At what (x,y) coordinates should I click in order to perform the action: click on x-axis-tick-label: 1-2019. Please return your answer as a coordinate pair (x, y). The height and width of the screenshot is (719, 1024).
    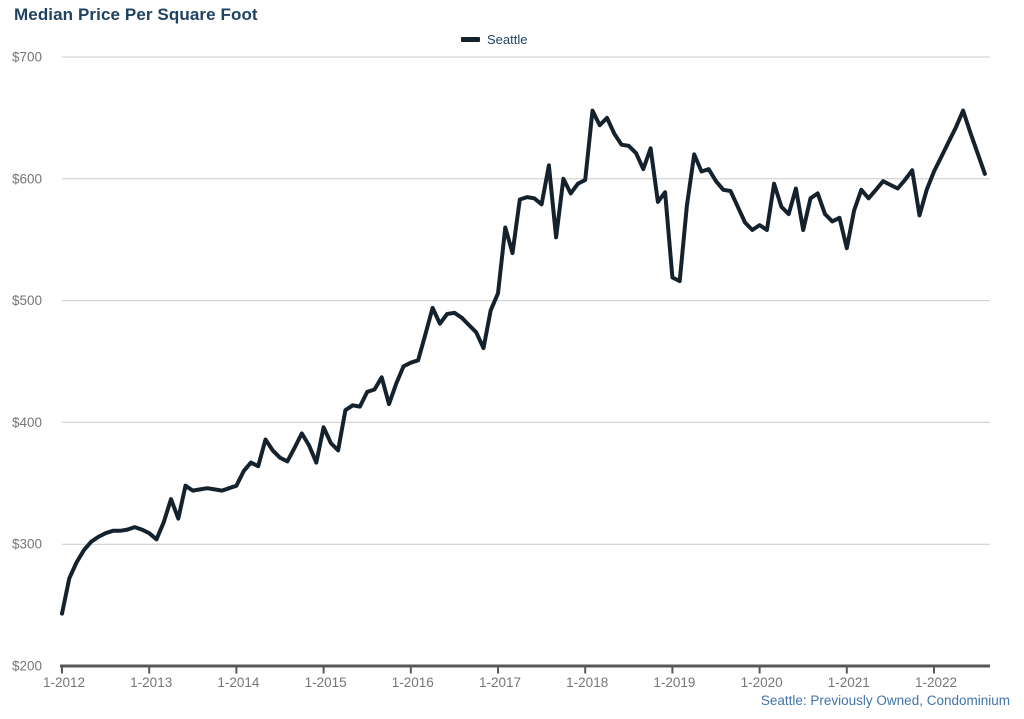
    Looking at the image, I should click on (674, 682).